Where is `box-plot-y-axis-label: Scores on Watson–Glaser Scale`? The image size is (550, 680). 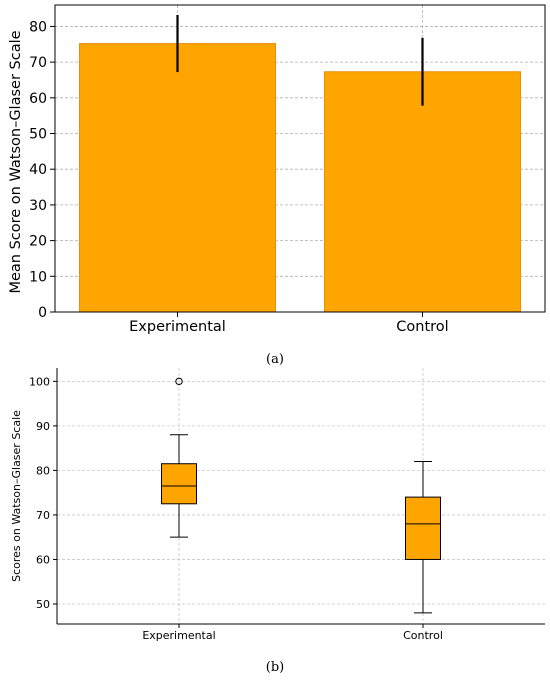
box-plot-y-axis-label: Scores on Watson–Glaser Scale is located at coordinates (16, 496).